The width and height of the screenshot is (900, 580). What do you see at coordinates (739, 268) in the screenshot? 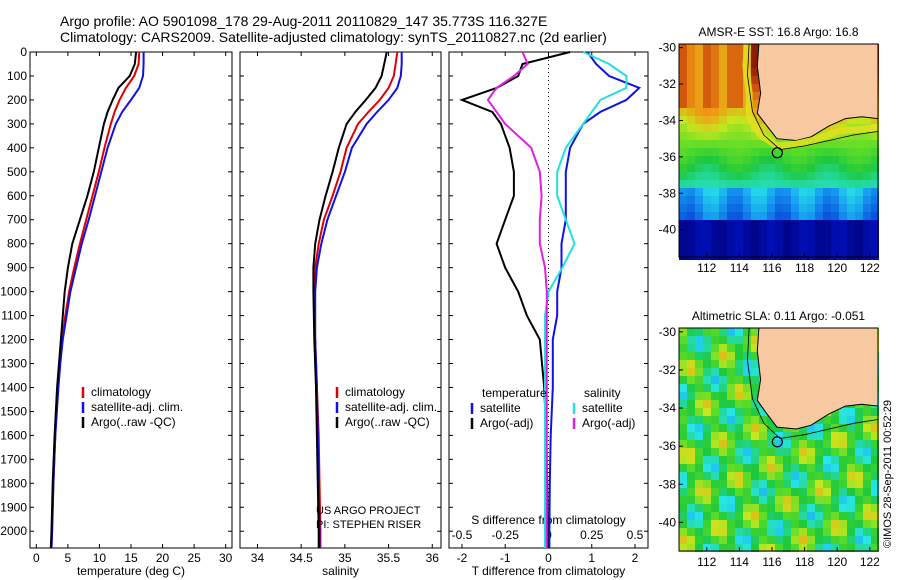
I see `map-x-tick-label: 114` at bounding box center [739, 268].